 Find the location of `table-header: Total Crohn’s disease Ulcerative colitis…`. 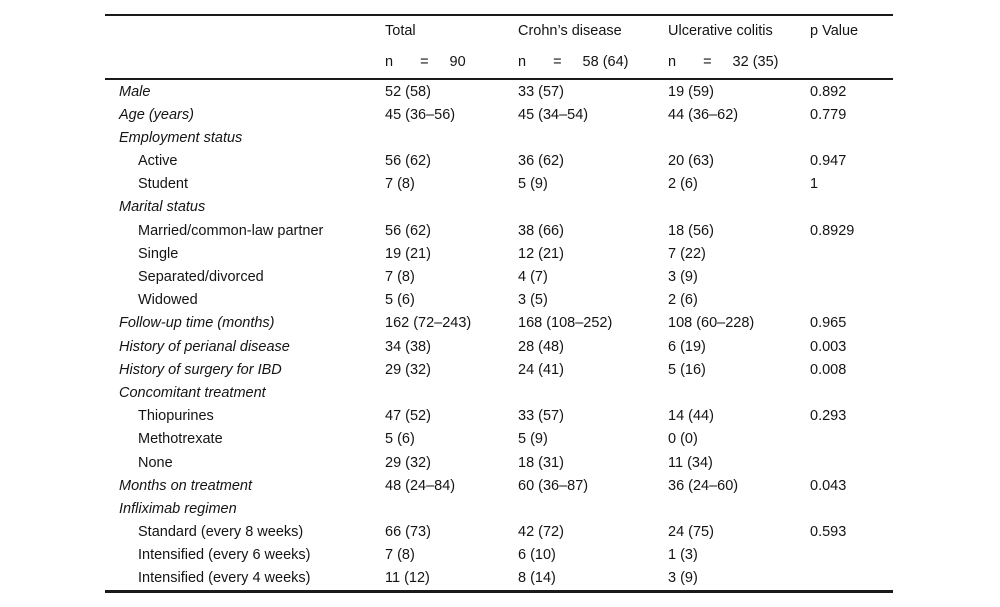

table-header: Total Crohn’s disease Ulcerative colitis… is located at coordinates (499, 47).